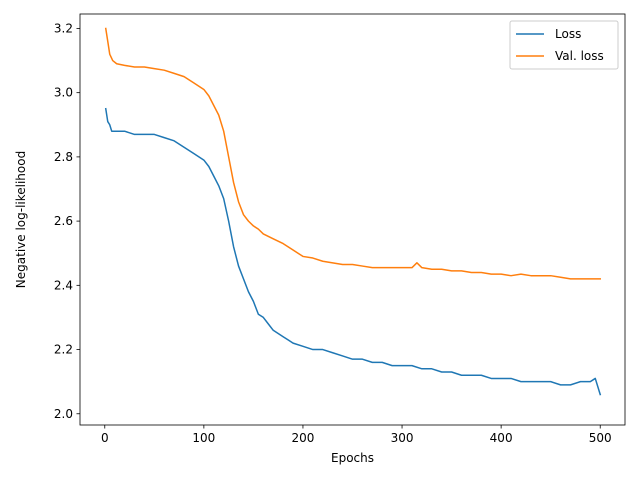 The height and width of the screenshot is (480, 640). I want to click on x-tick-label: 400, so click(501, 438).